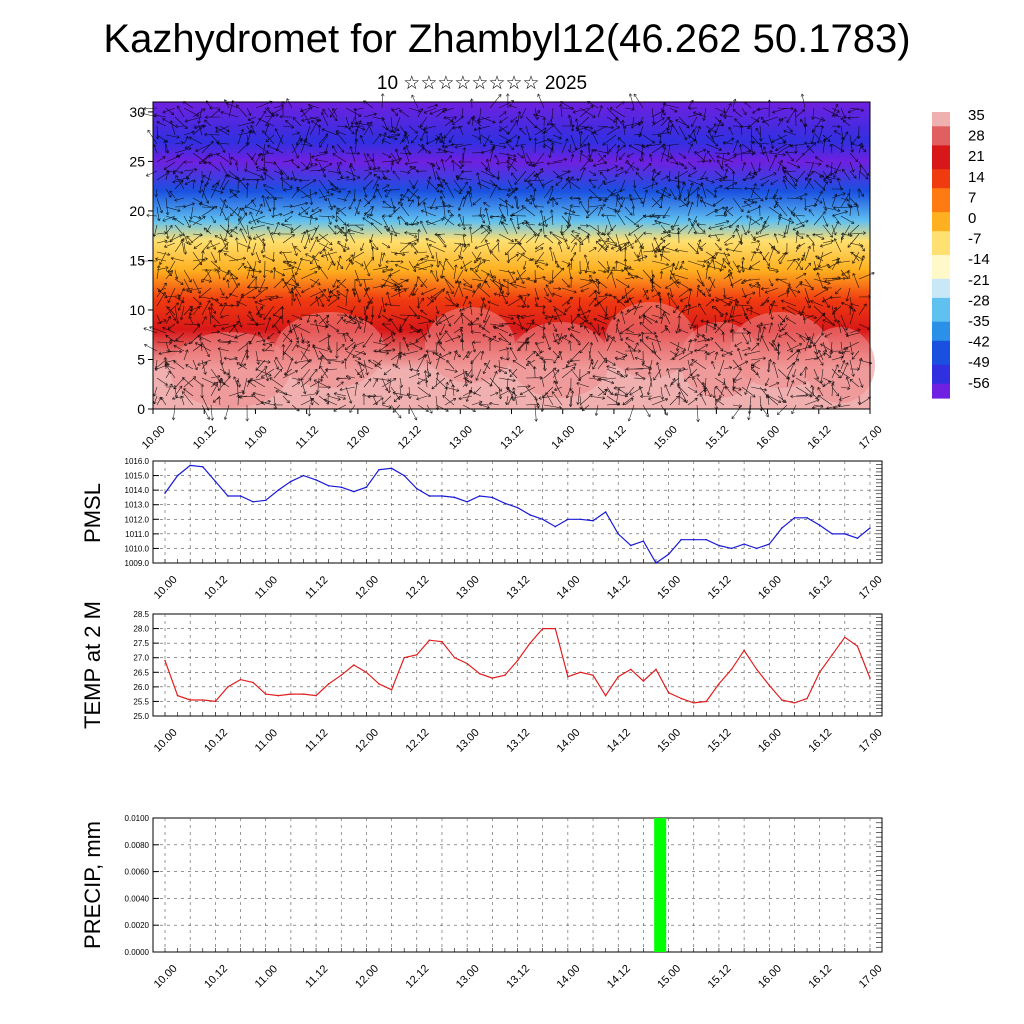 The image size is (1024, 1024). I want to click on colorbar-label: -49, so click(979, 362).